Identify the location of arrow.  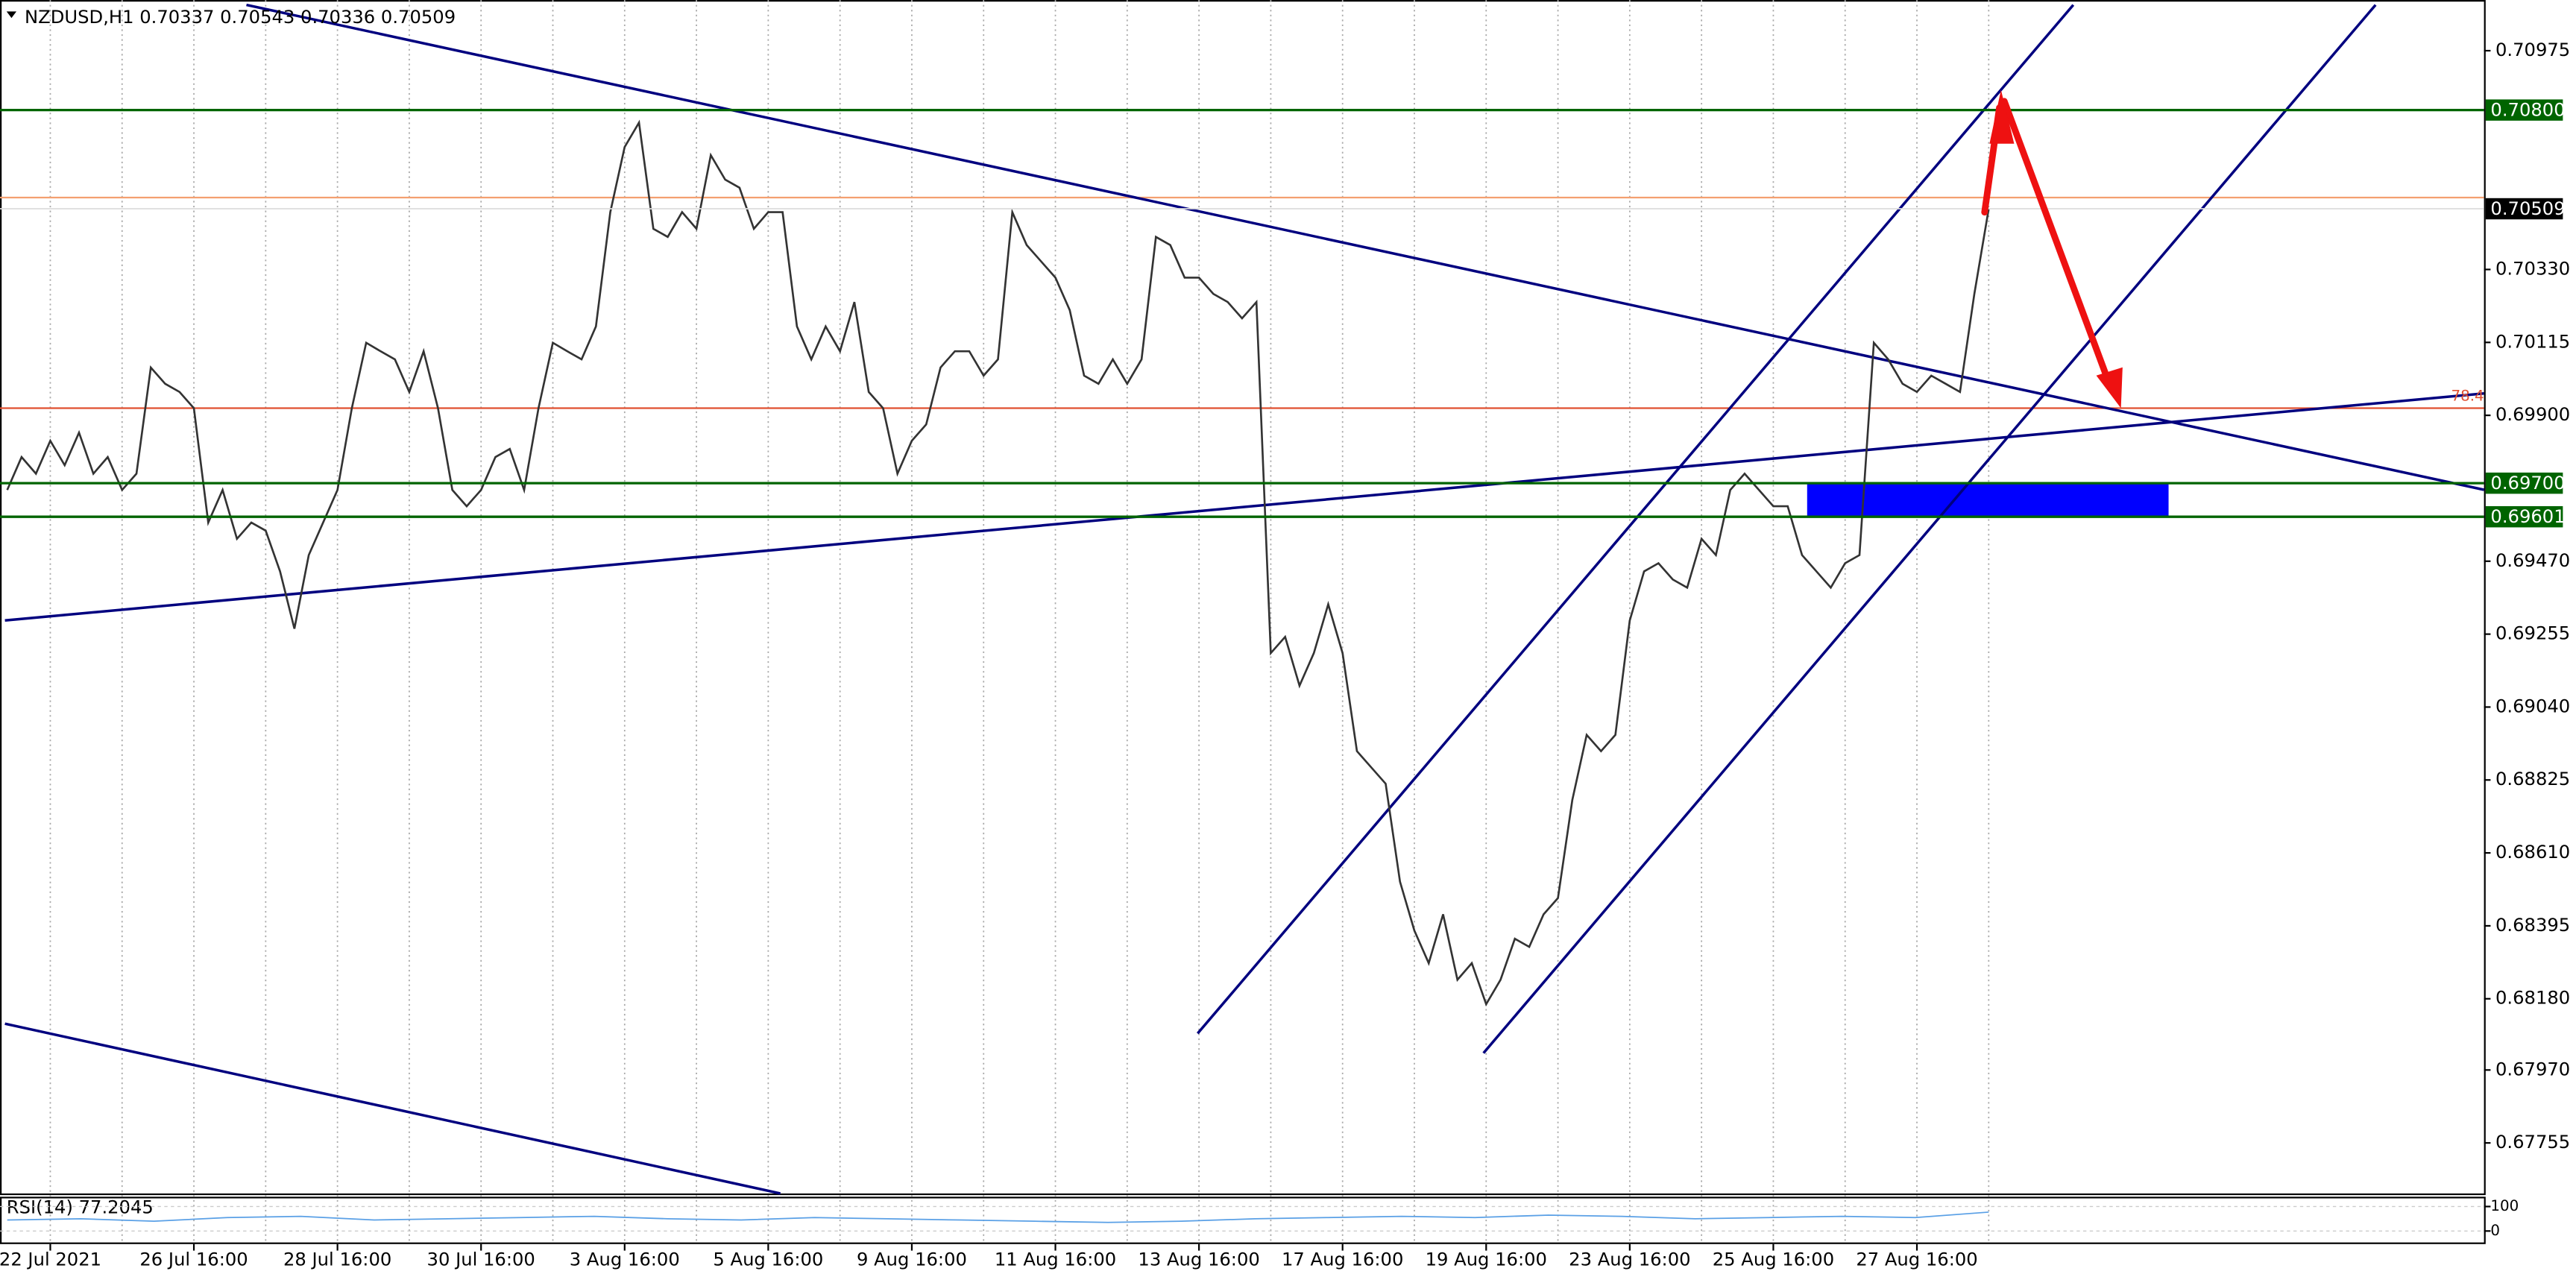
(2057, 245).